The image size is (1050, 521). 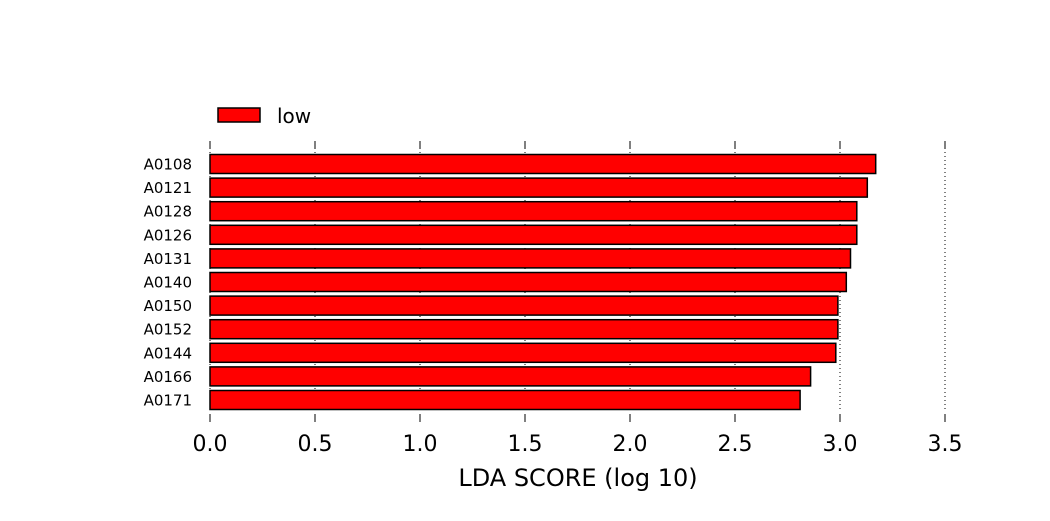 I want to click on bar-A0140, so click(x=528, y=282).